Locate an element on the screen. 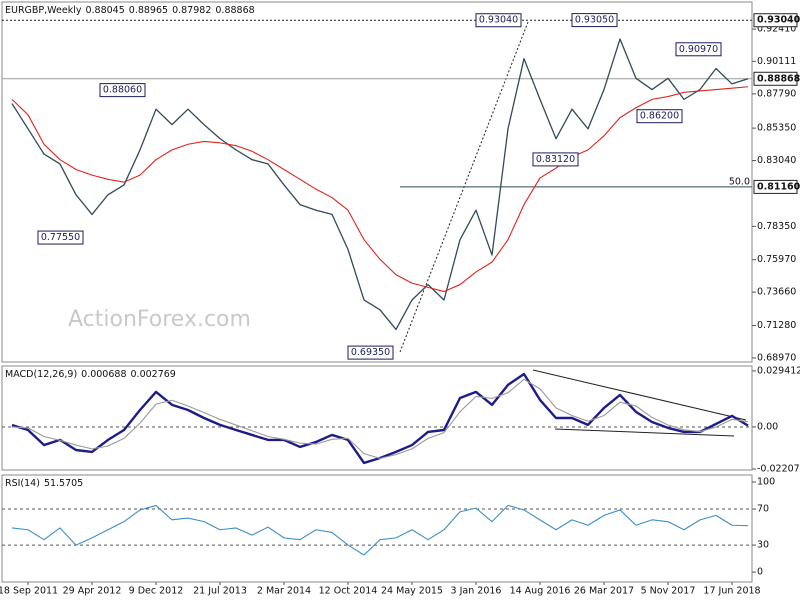  header-value: 0.88868 is located at coordinates (234, 10).